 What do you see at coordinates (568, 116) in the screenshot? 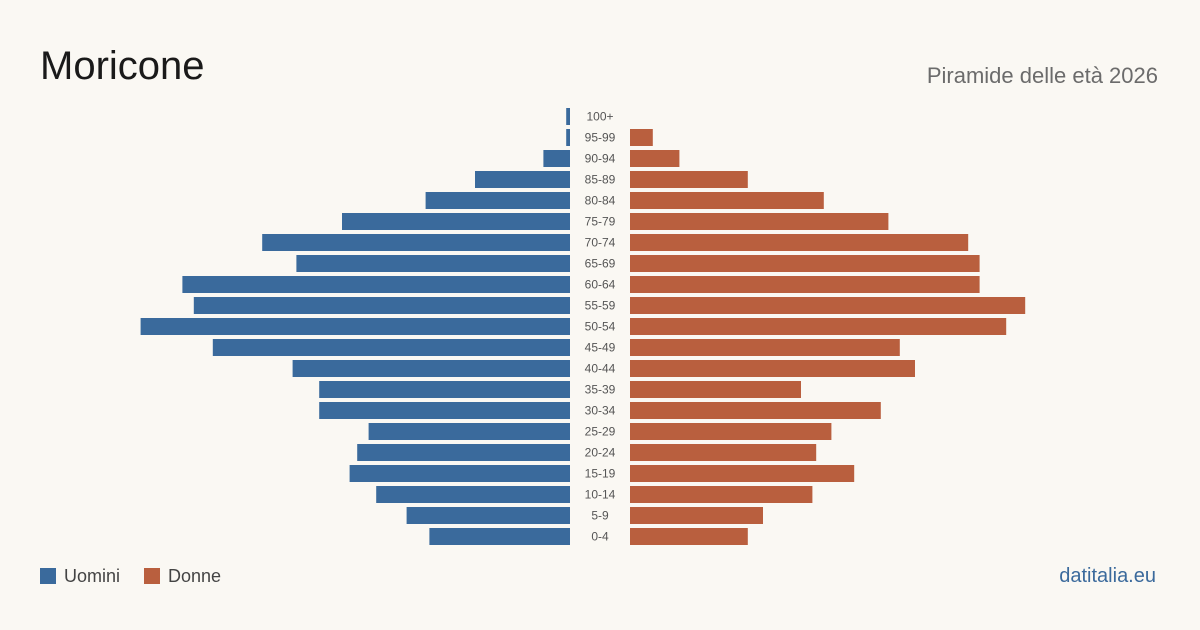
I see `bar-male-100plus` at bounding box center [568, 116].